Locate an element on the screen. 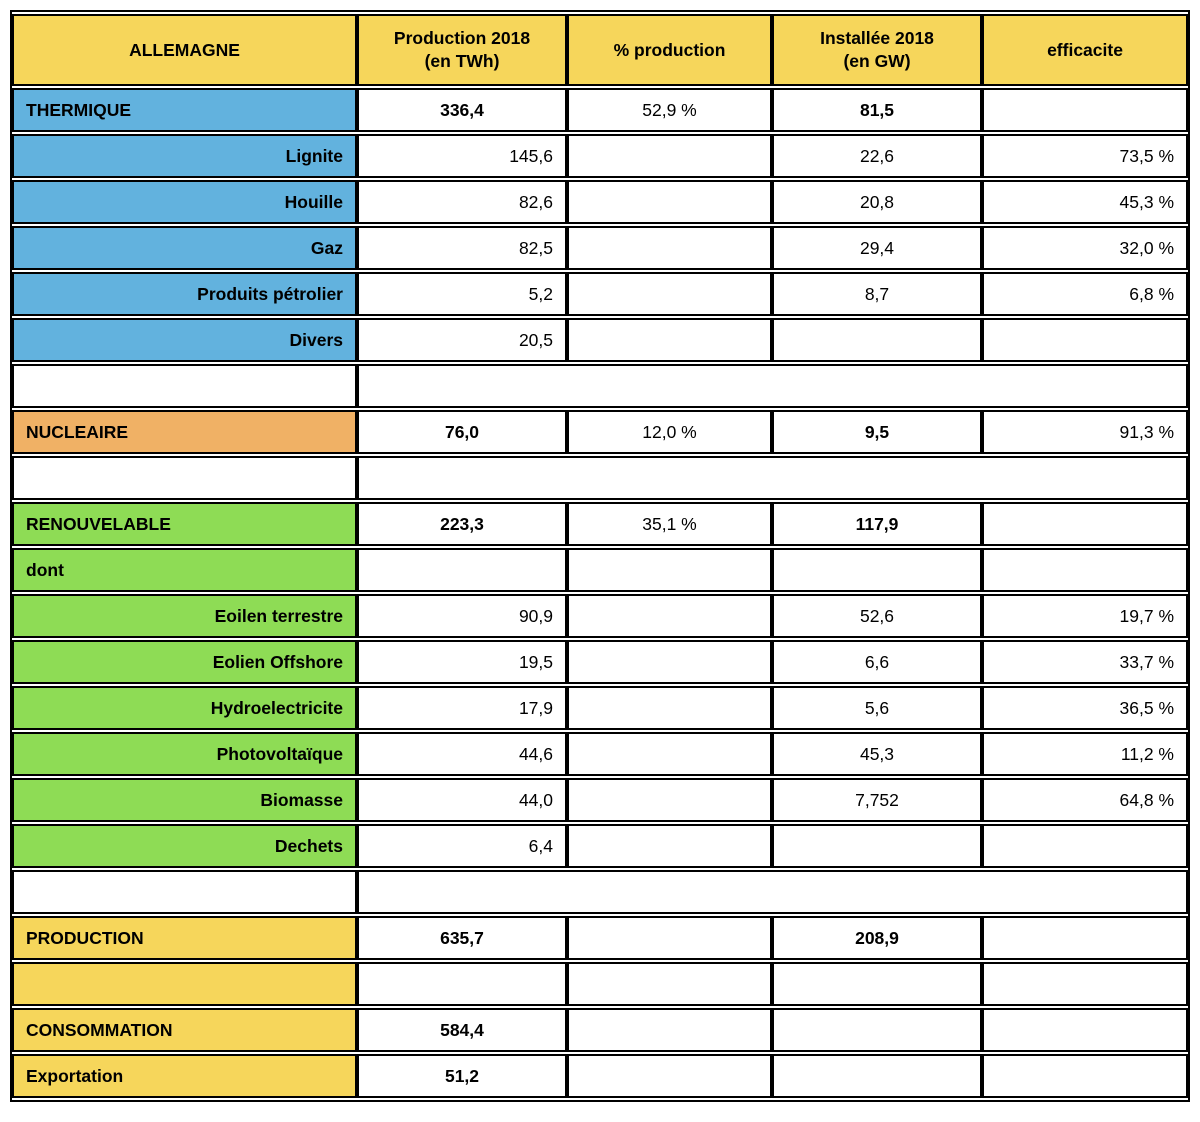 This screenshot has width=1200, height=1122. hydroelectricite-label: Hydroelectricite is located at coordinates (184, 708).